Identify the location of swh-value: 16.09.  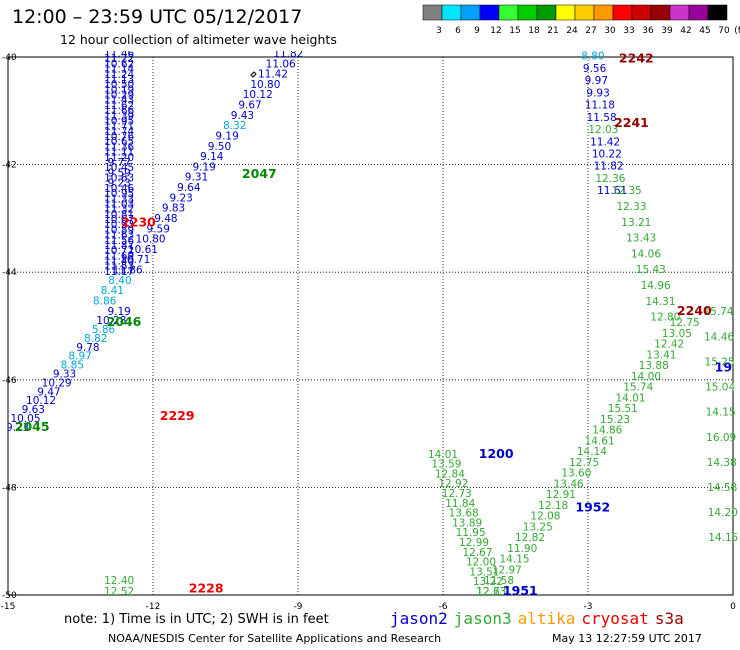
(721, 438).